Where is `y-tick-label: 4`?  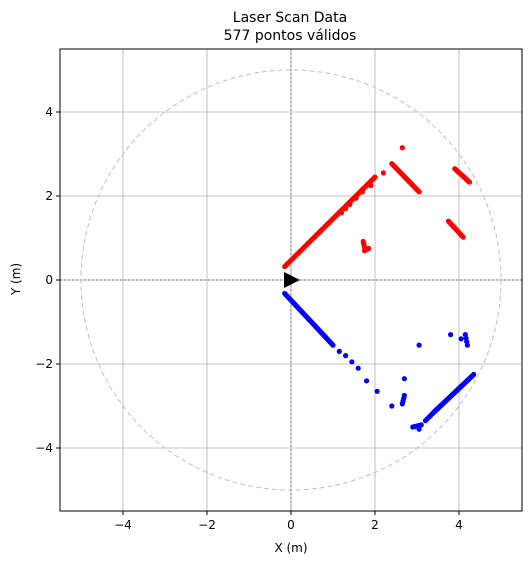
y-tick-label: 4 is located at coordinates (49, 112).